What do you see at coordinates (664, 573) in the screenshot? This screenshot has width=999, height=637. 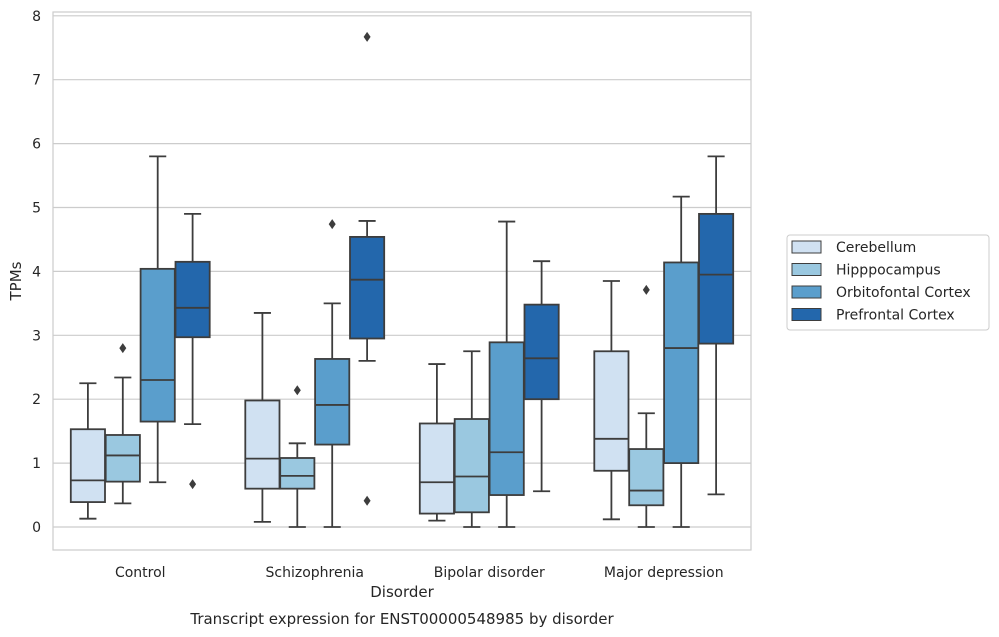 I see `x-tick-label: Major depression` at bounding box center [664, 573].